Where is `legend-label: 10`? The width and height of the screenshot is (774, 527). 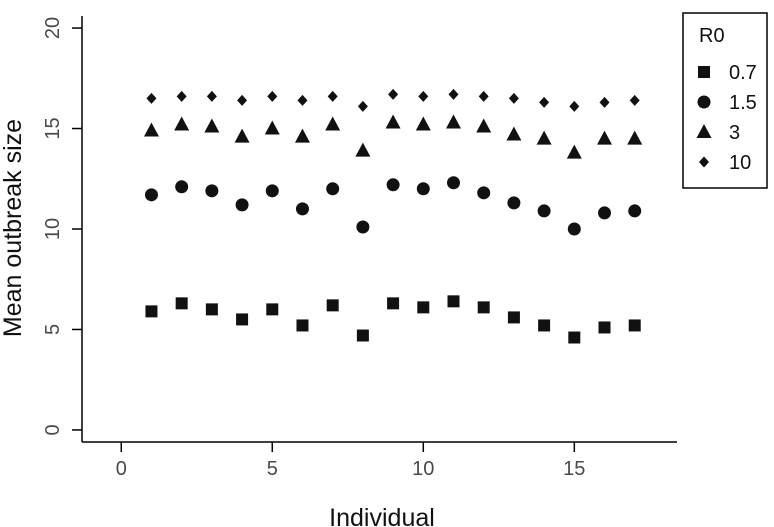
legend-label: 10 is located at coordinates (740, 163).